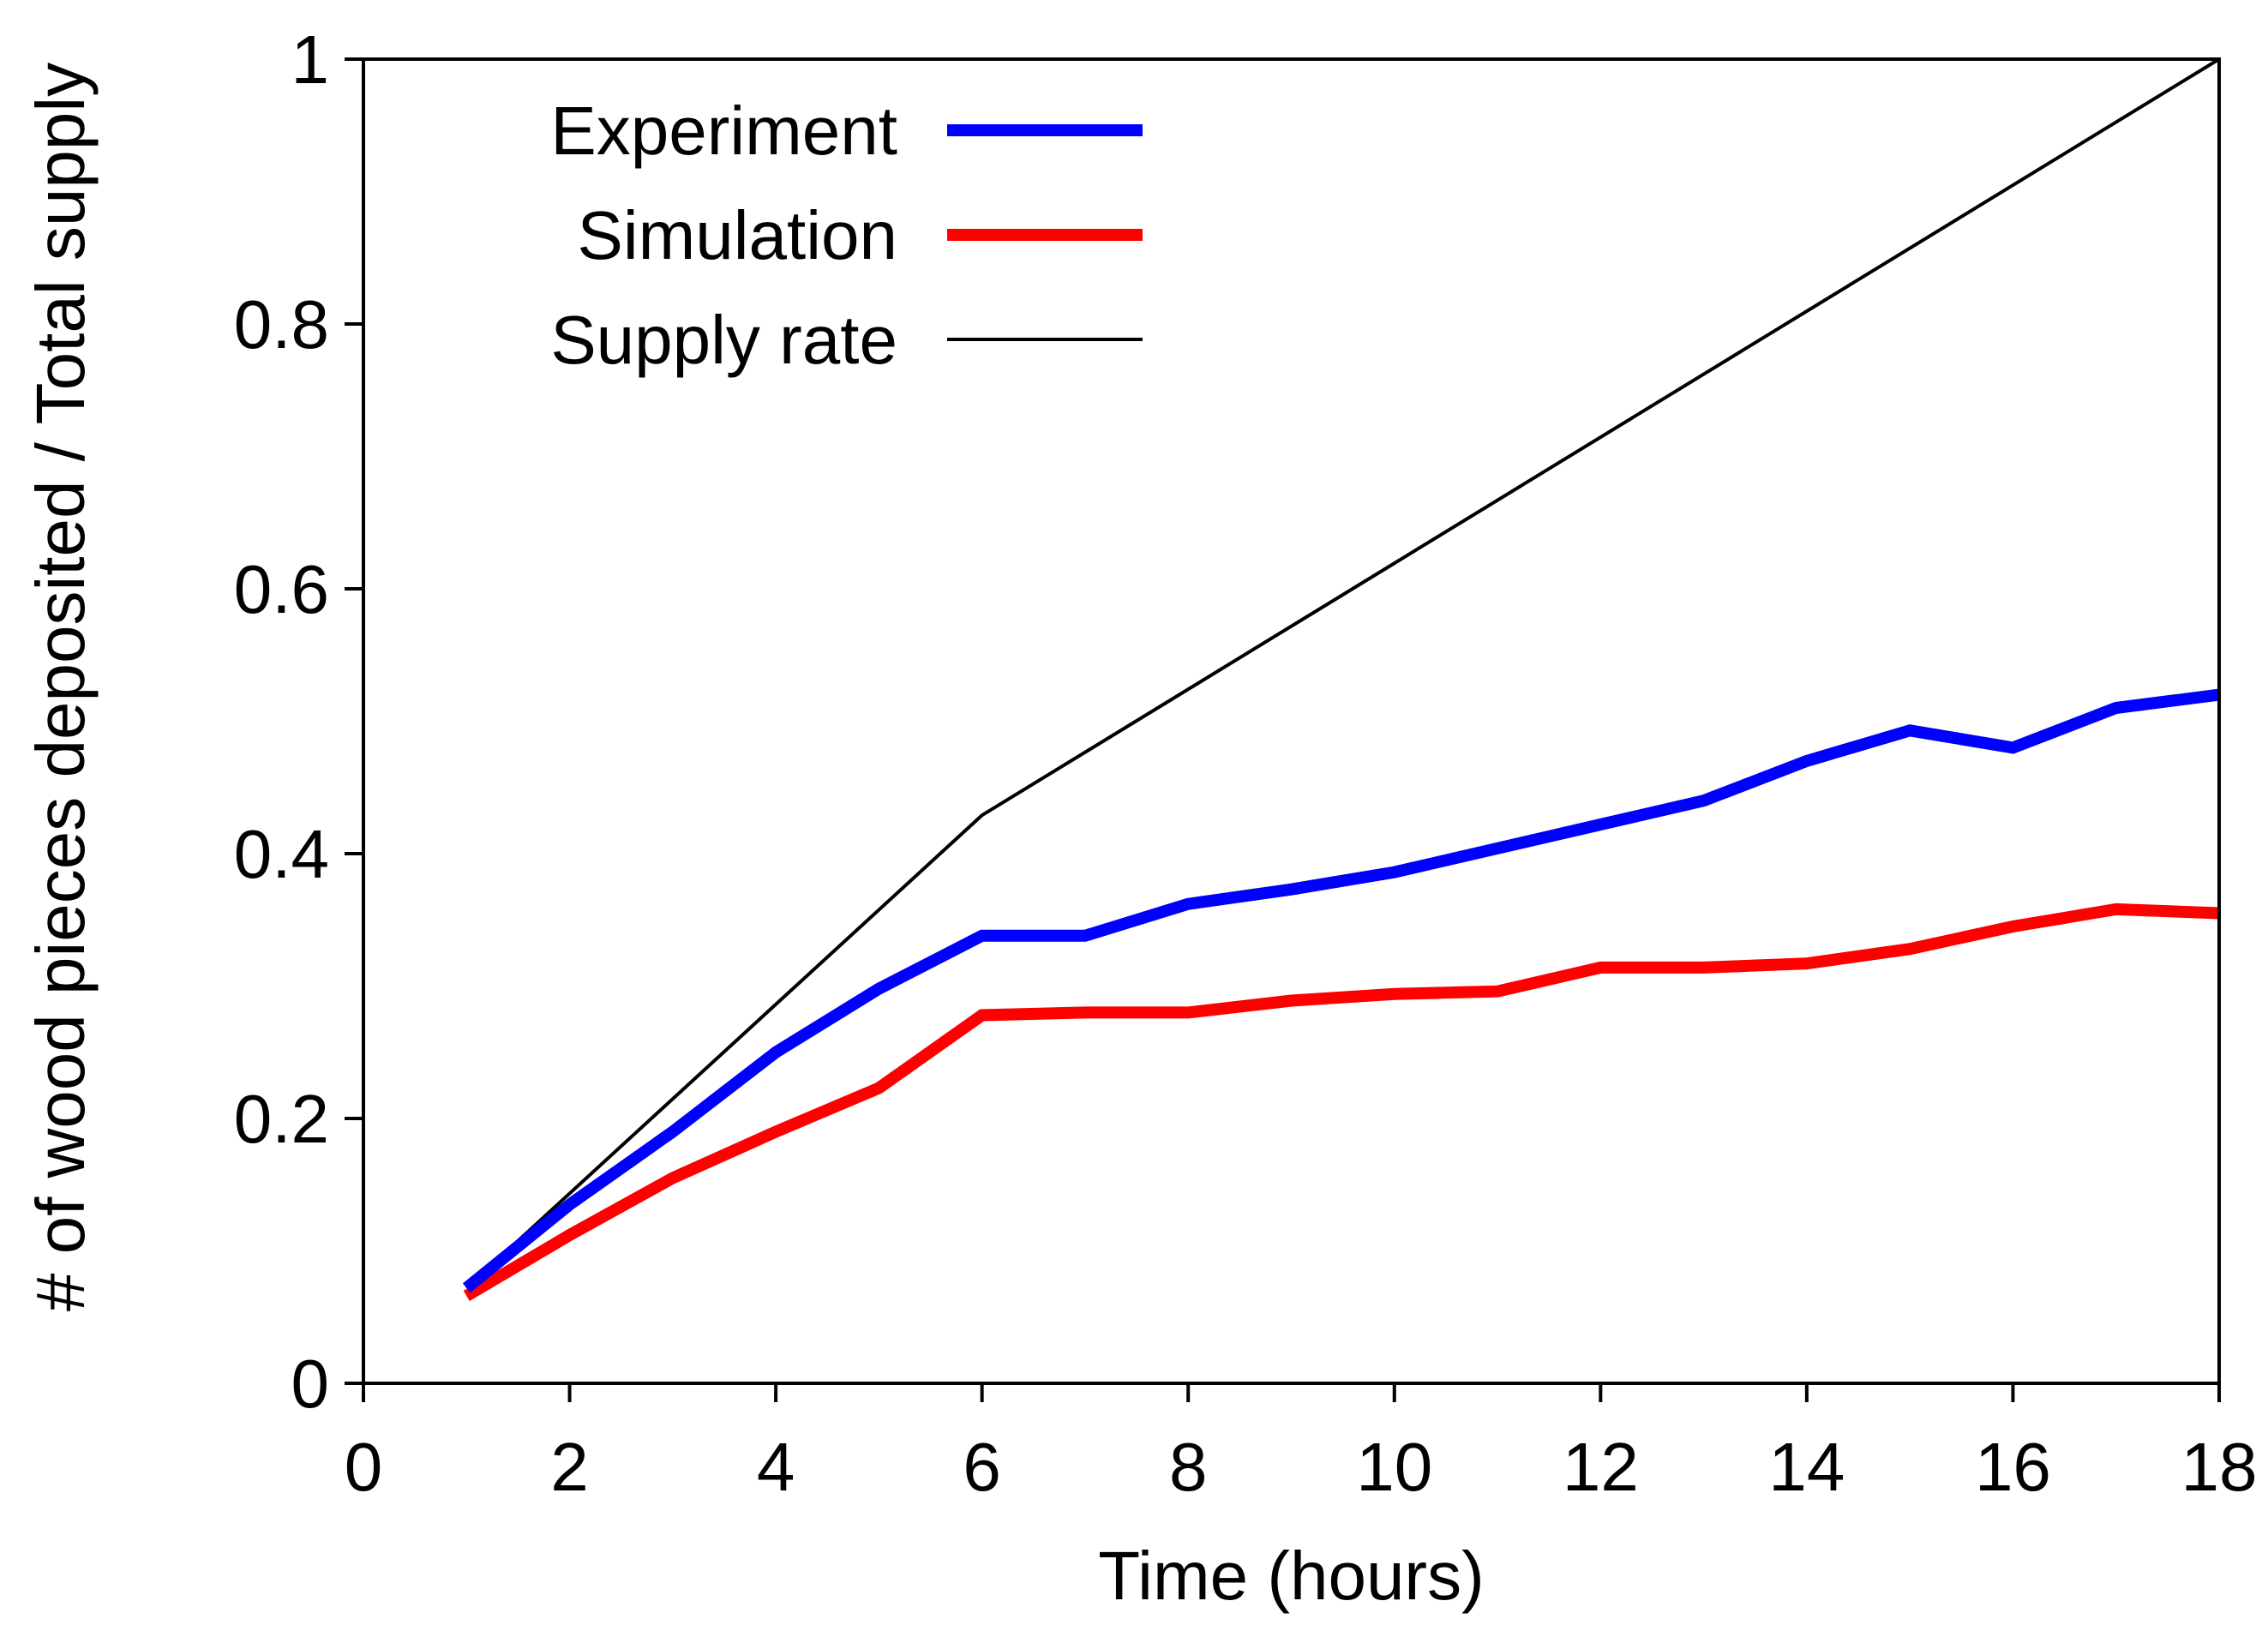 The image size is (2268, 1631). Describe the element at coordinates (310, 60) in the screenshot. I see `y-tick-label: 1` at that location.